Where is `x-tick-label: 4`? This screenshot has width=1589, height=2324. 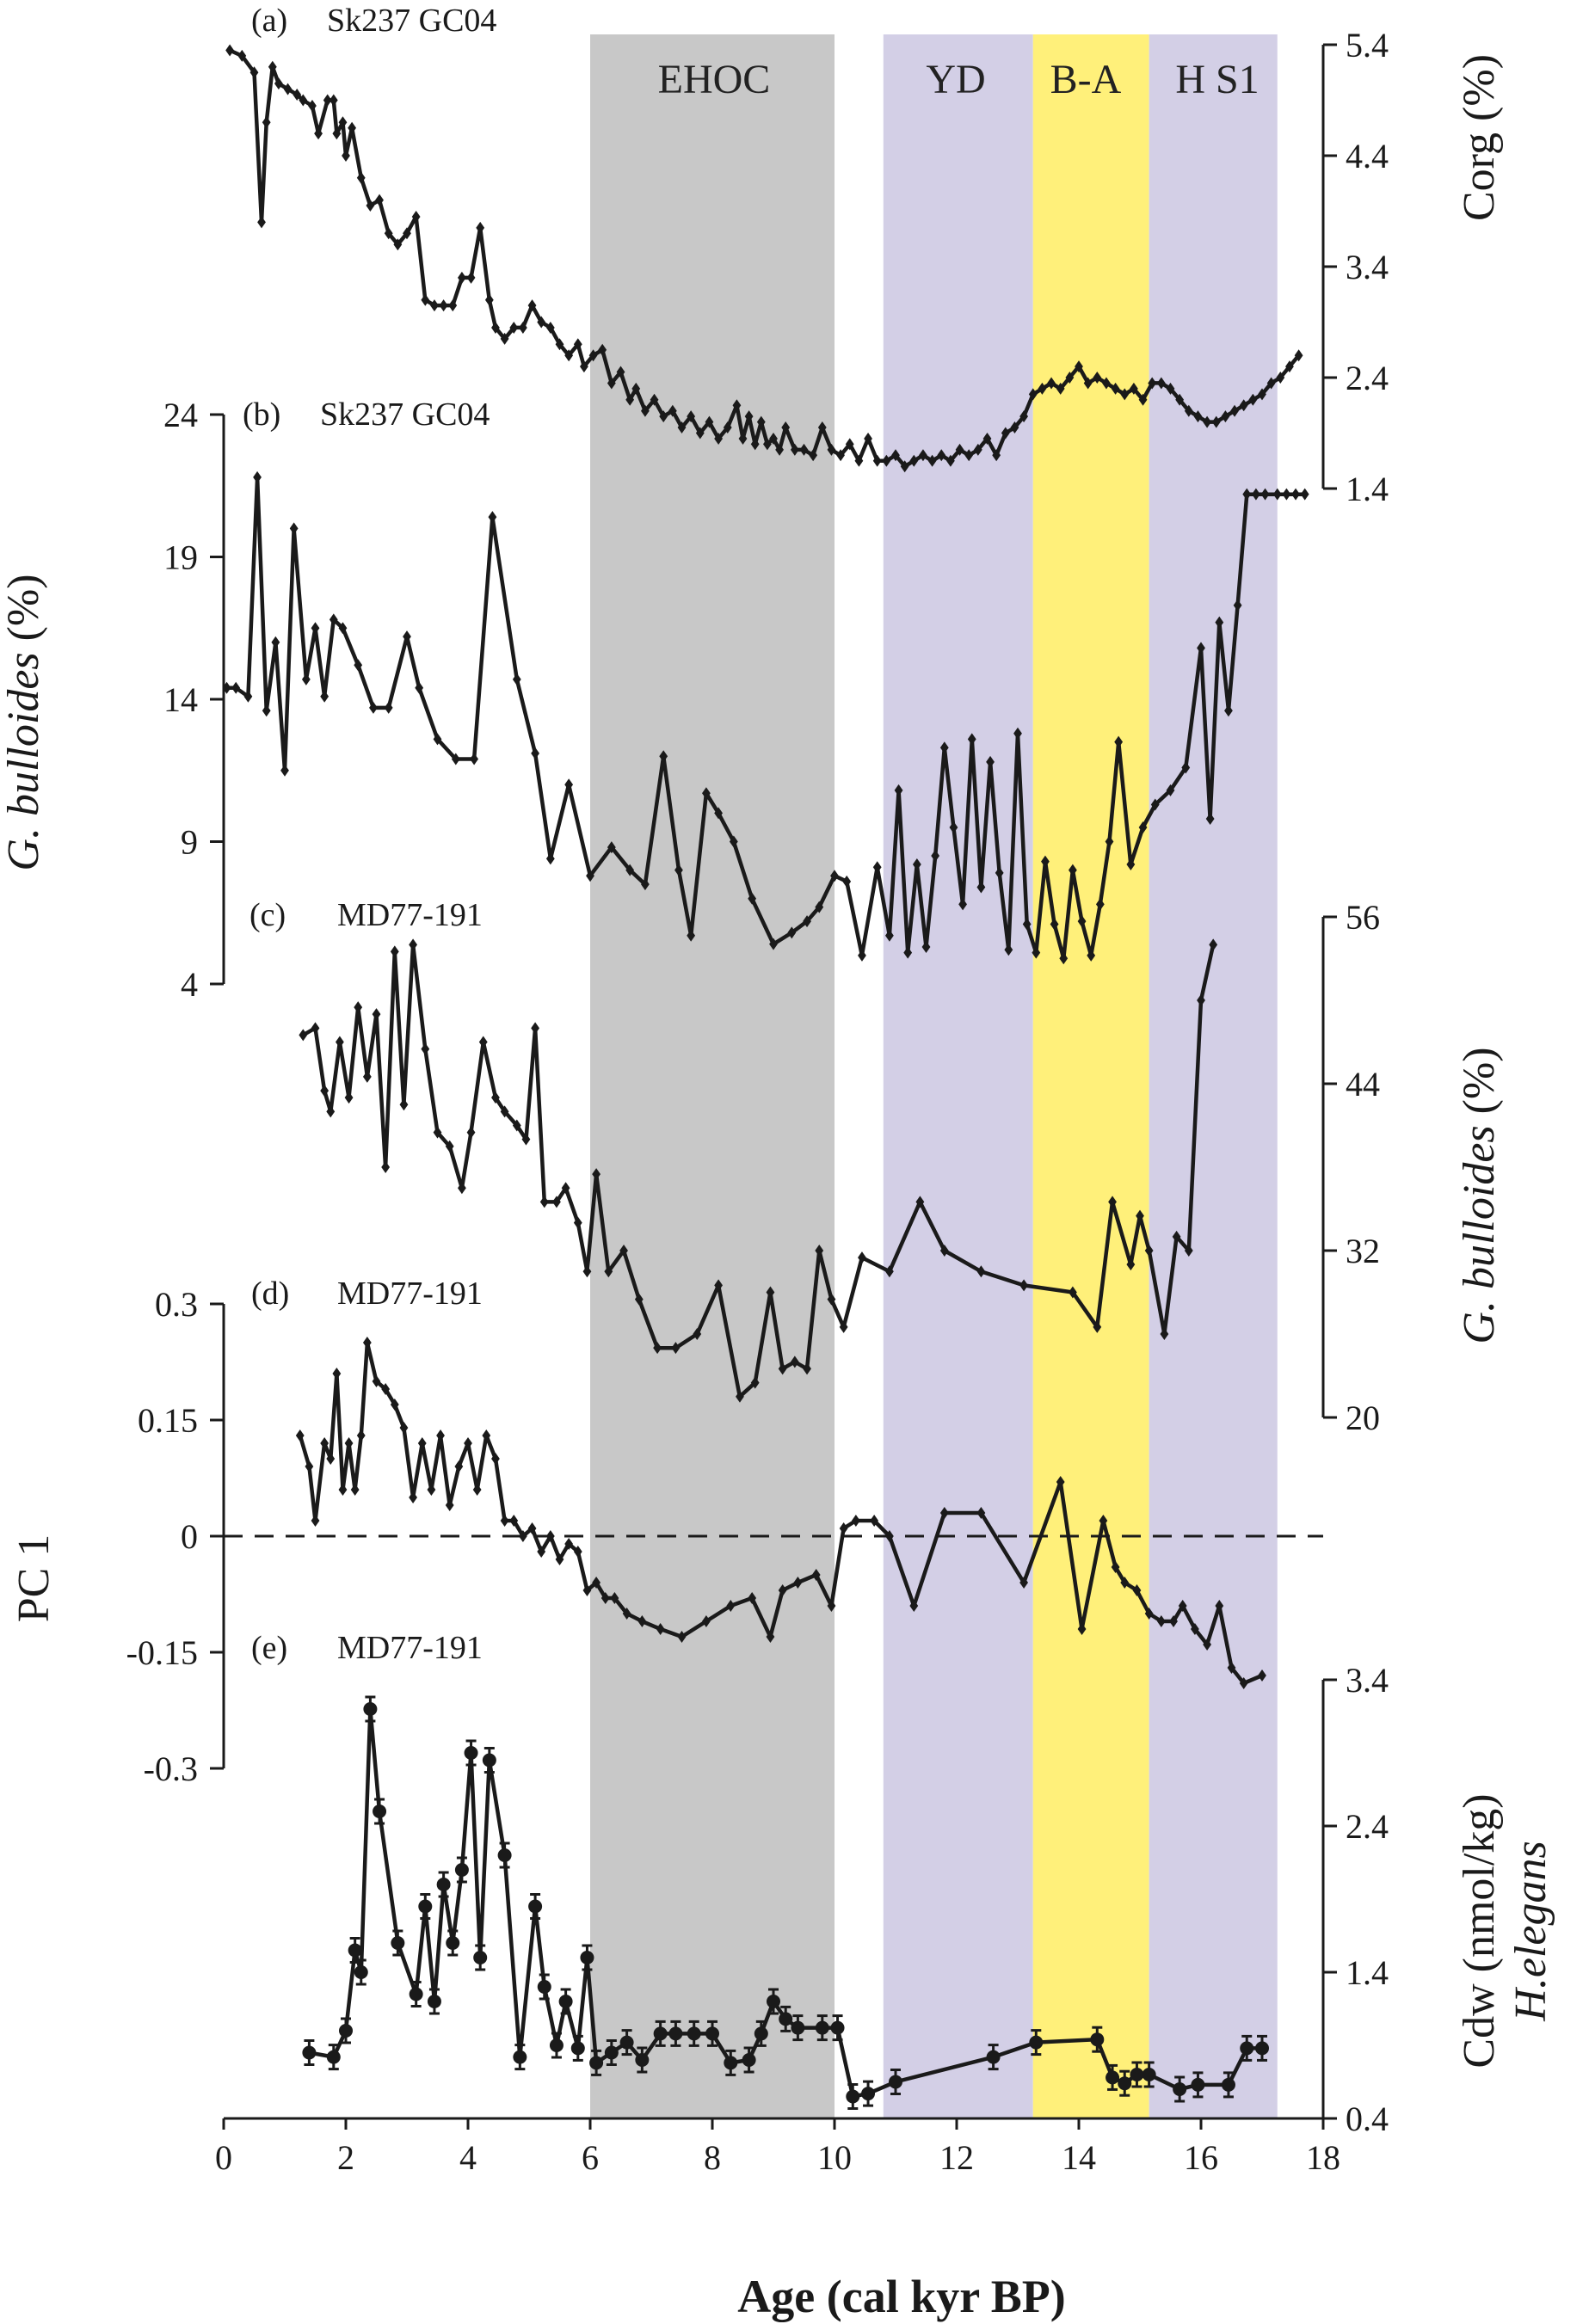
x-tick-label: 4 is located at coordinates (468, 2157).